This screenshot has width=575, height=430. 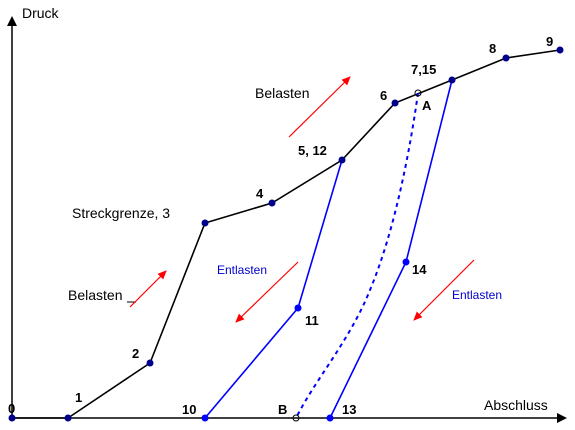 What do you see at coordinates (312, 150) in the screenshot?
I see `label-point-5-12: 5, 12` at bounding box center [312, 150].